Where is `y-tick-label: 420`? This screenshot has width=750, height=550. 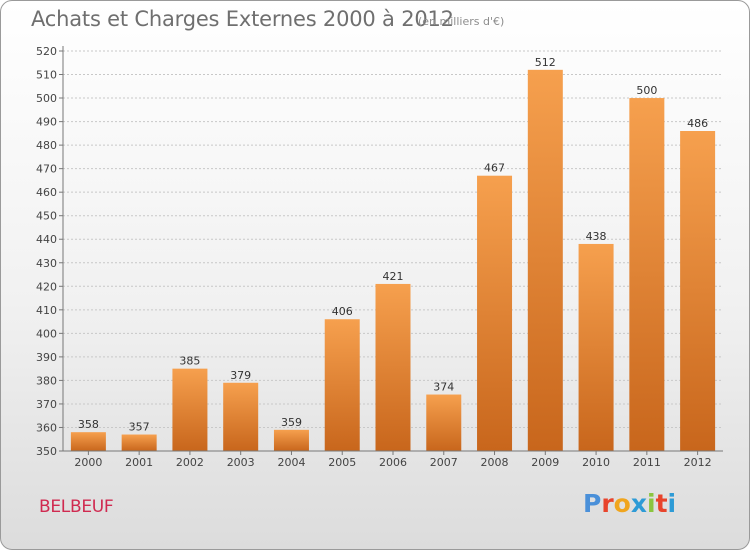 y-tick-label: 420 is located at coordinates (46, 286).